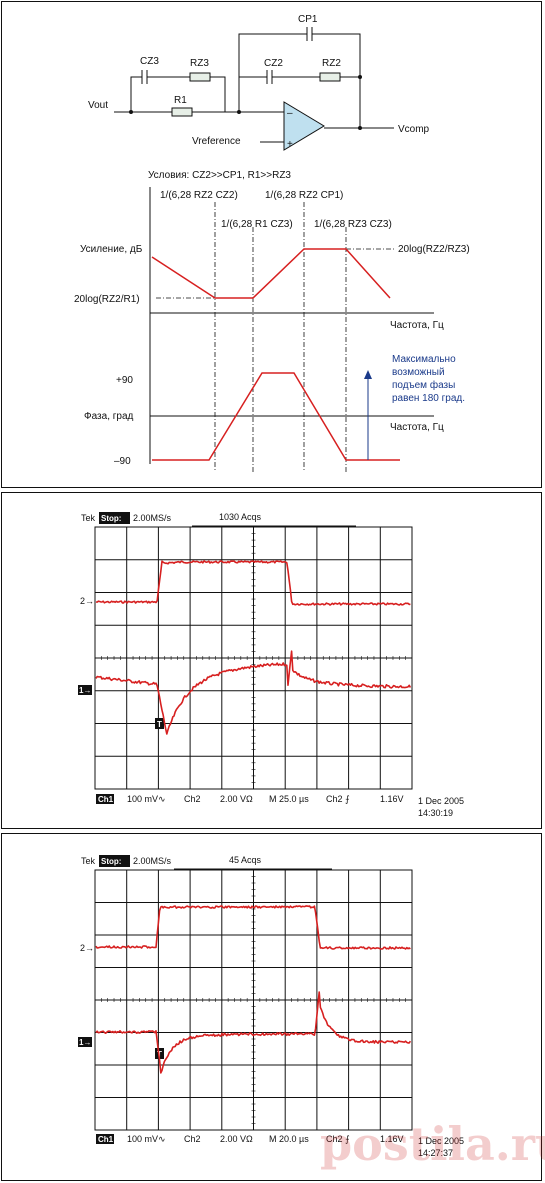  I want to click on label-vcomp: Vcomp, so click(414, 129).